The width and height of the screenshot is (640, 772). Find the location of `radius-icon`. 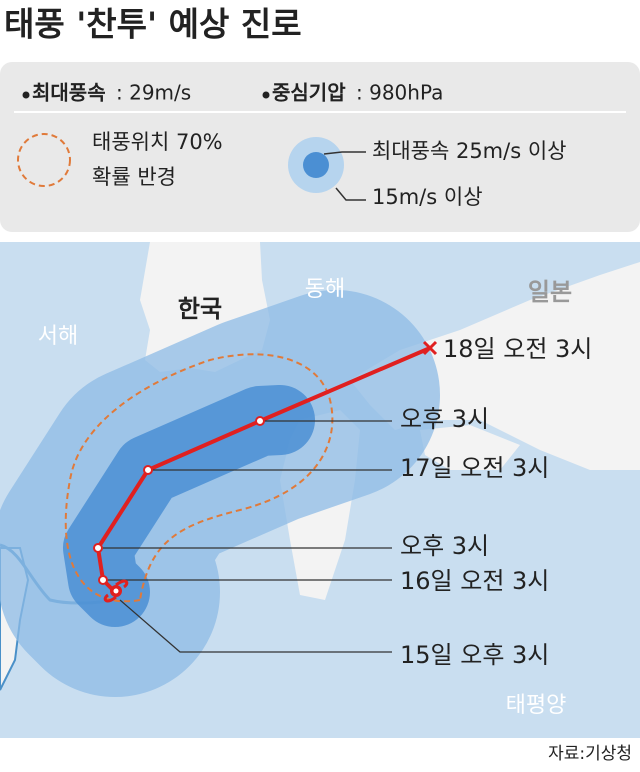

radius-icon is located at coordinates (44, 160).